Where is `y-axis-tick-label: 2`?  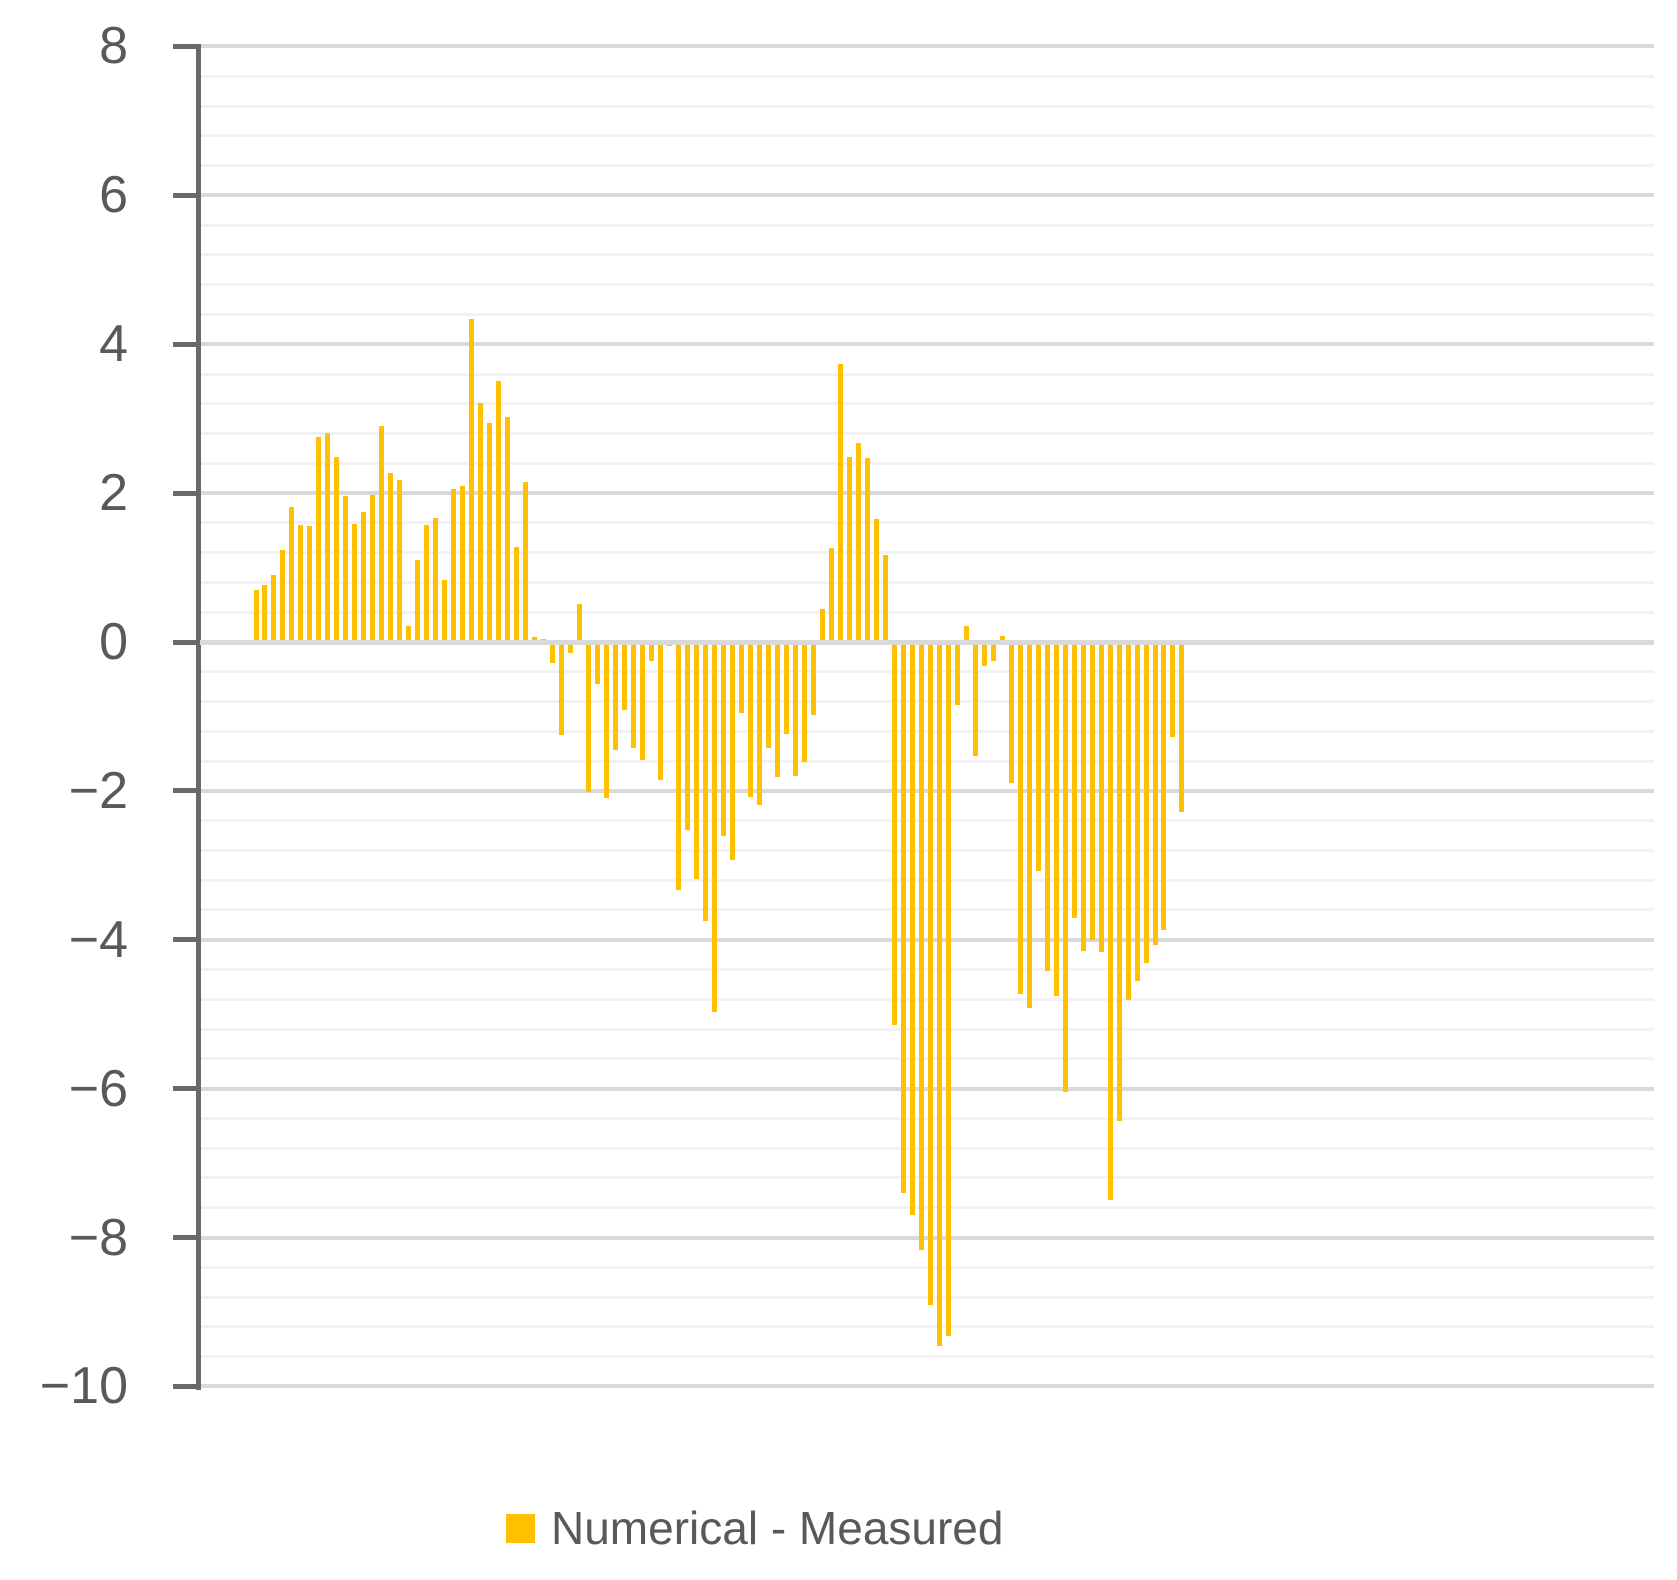 y-axis-tick-label: 2 is located at coordinates (113, 493).